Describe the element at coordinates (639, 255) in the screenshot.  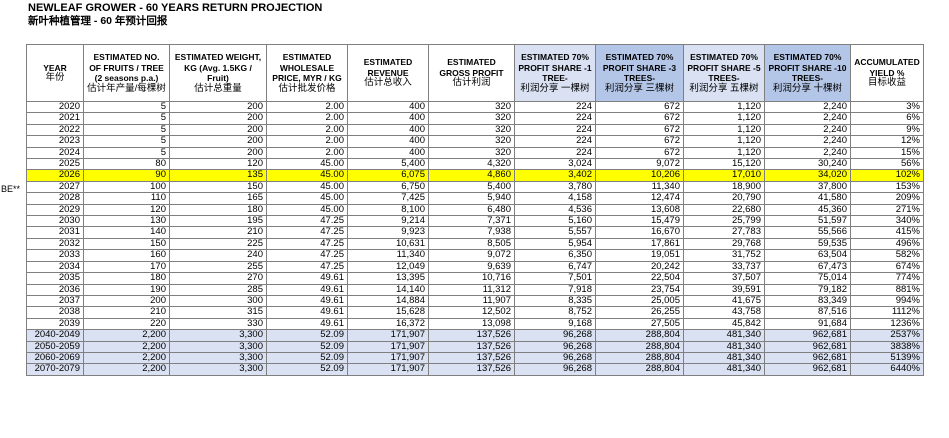
I see `table-cell: 19,051` at that location.